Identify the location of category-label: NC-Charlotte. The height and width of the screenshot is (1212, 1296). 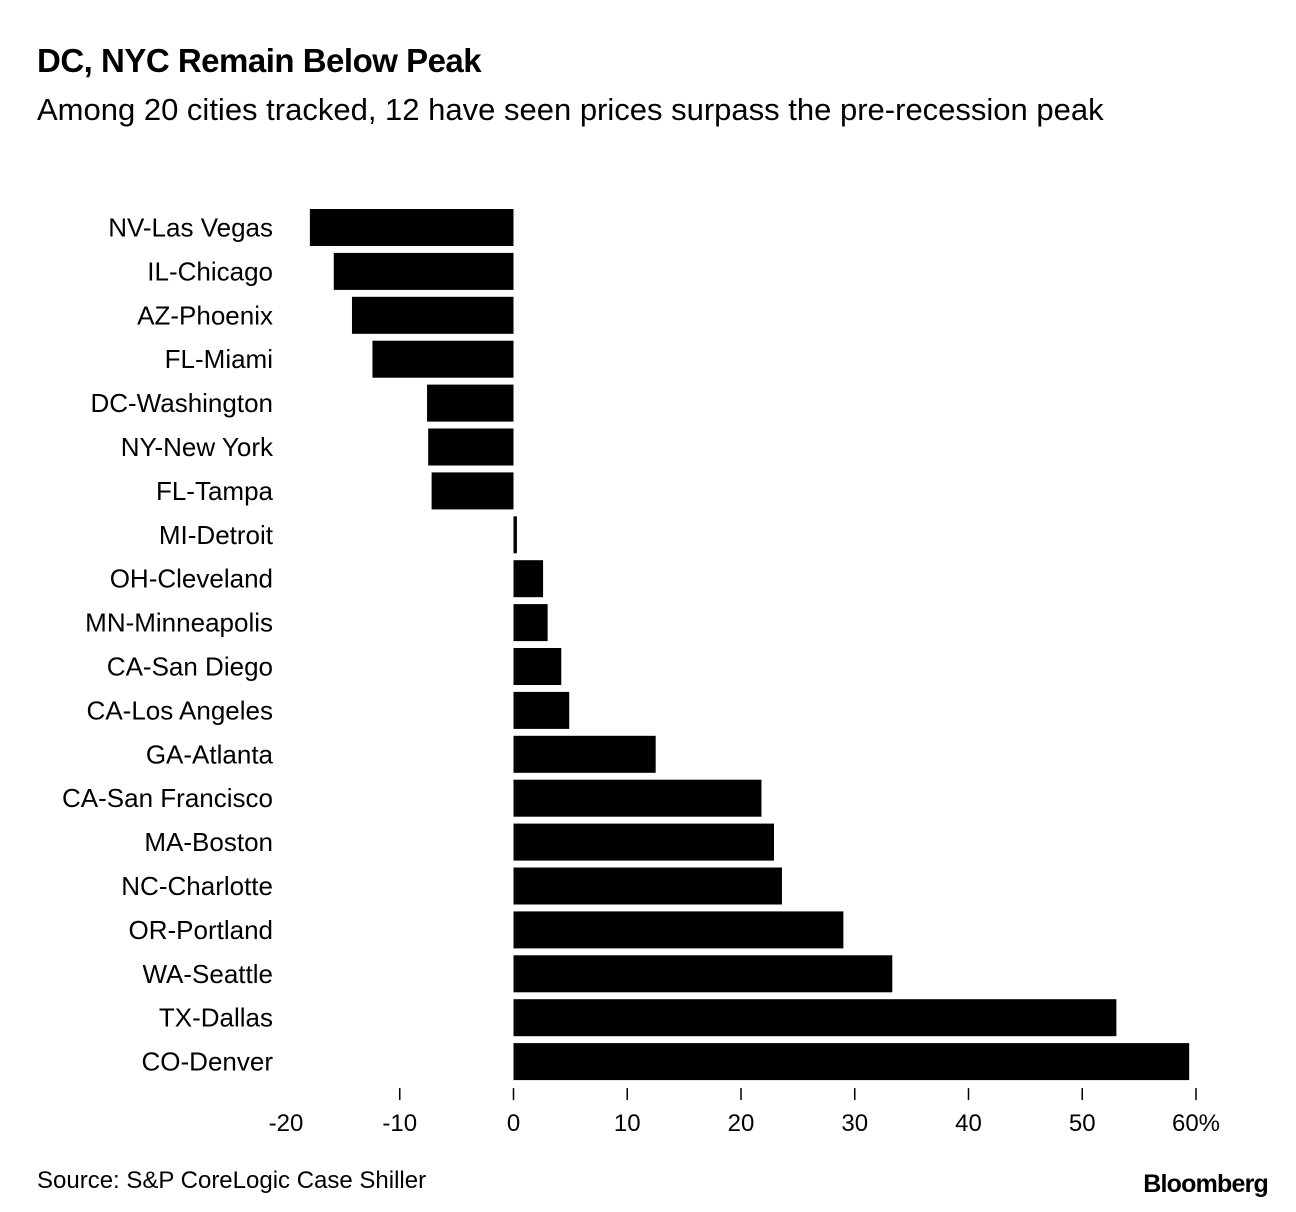
(197, 886).